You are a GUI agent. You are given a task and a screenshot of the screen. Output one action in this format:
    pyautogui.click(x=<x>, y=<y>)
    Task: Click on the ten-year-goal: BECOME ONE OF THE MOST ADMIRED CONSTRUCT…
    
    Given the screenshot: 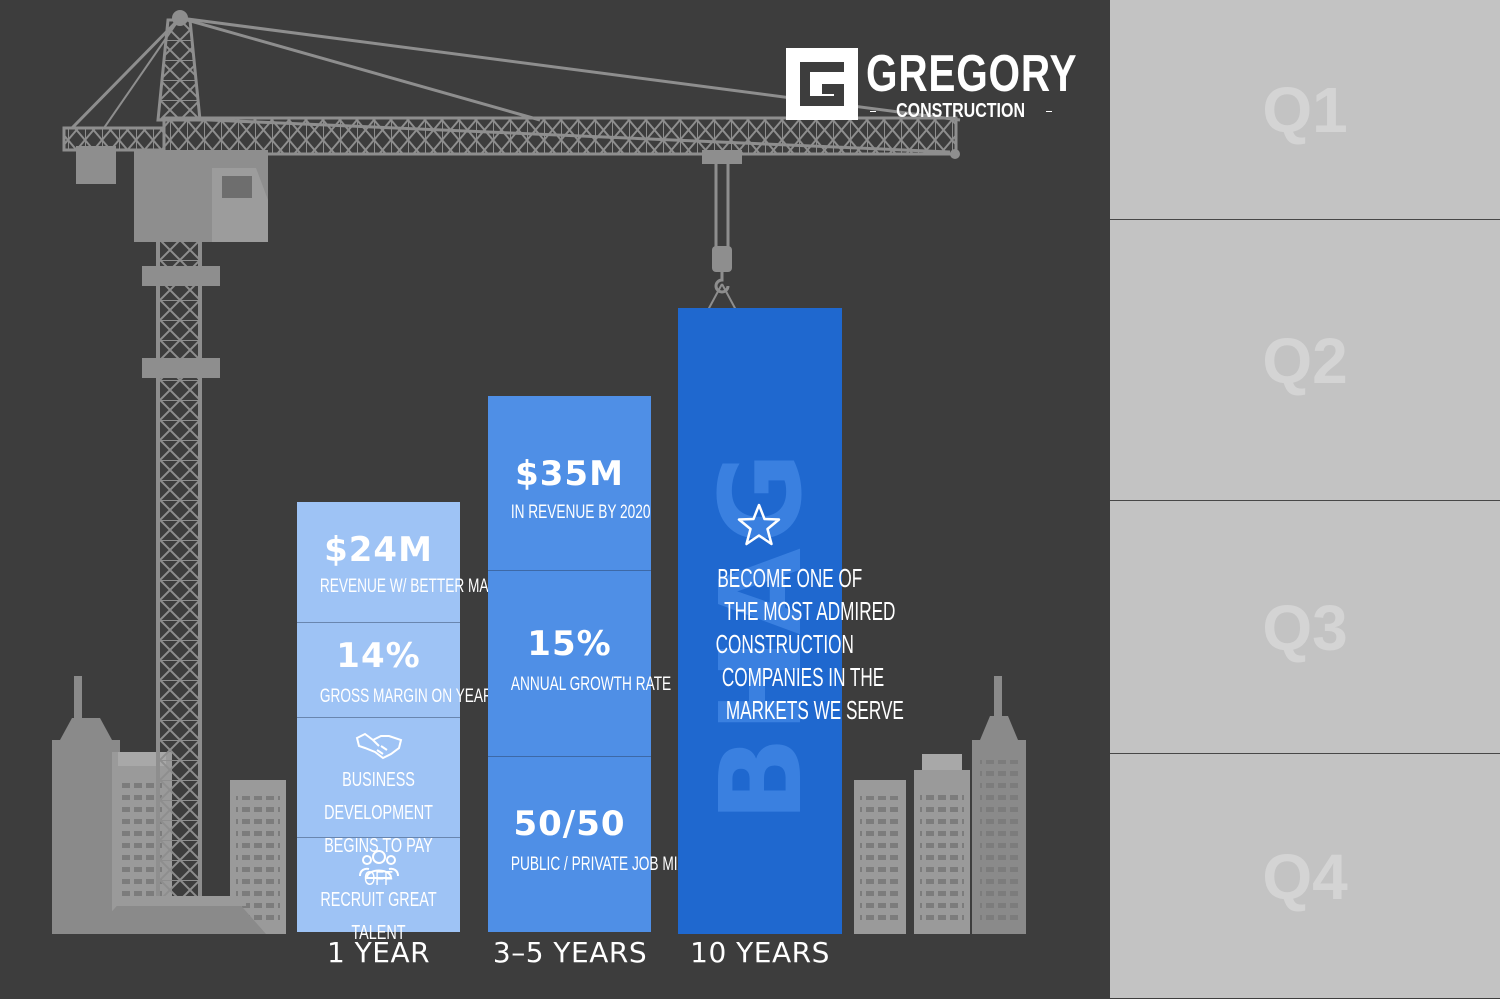 What is the action you would take?
    pyautogui.click(x=792, y=644)
    